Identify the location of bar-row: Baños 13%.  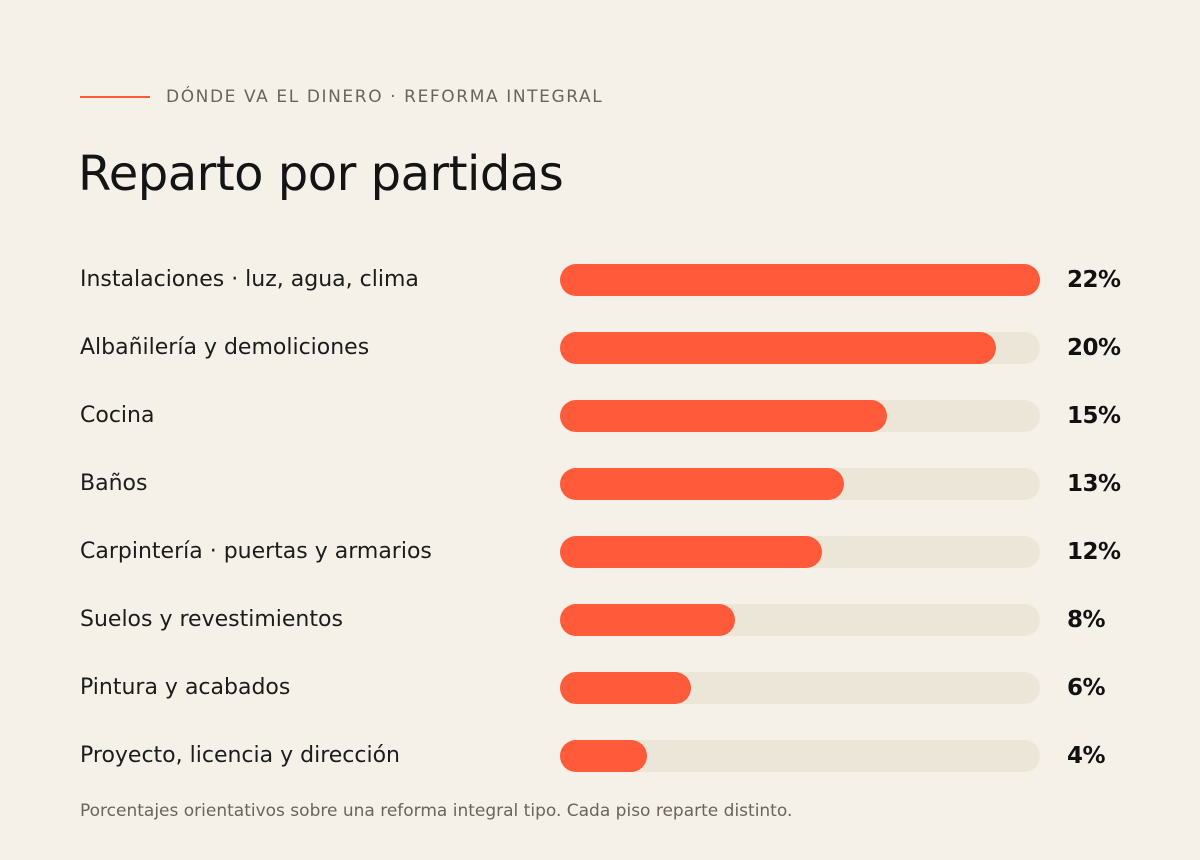
(600, 484).